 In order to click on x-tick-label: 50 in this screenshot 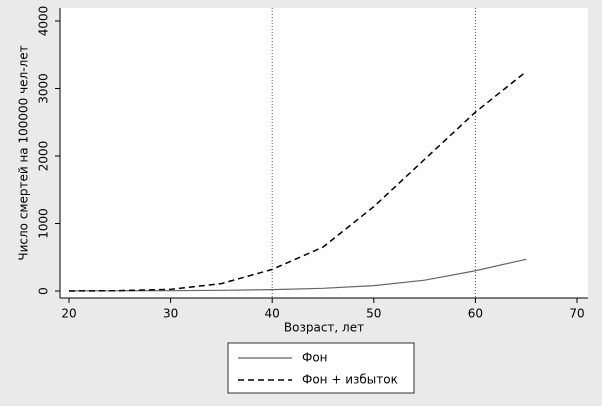, I will do `click(373, 314)`.